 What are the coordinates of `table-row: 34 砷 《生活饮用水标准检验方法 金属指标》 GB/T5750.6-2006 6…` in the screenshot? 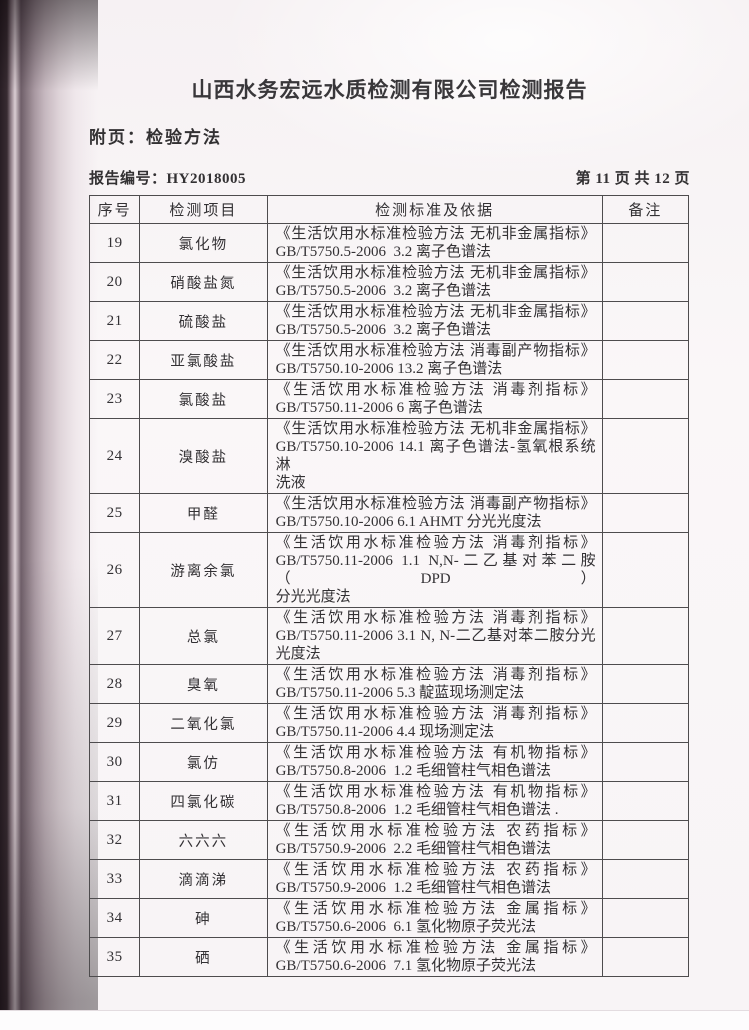 It's located at (389, 918).